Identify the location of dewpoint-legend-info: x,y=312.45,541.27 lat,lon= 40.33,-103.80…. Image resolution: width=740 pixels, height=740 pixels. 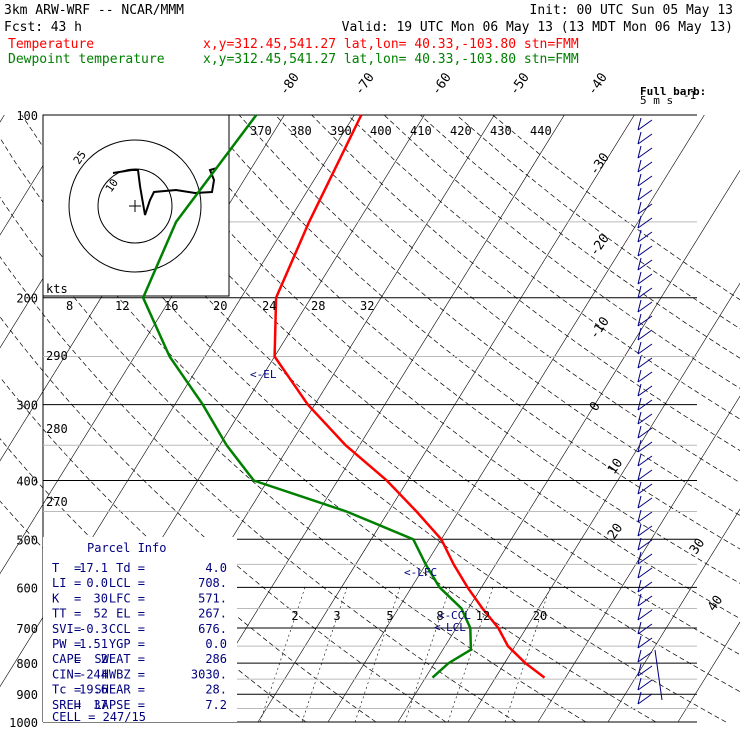
(391, 59).